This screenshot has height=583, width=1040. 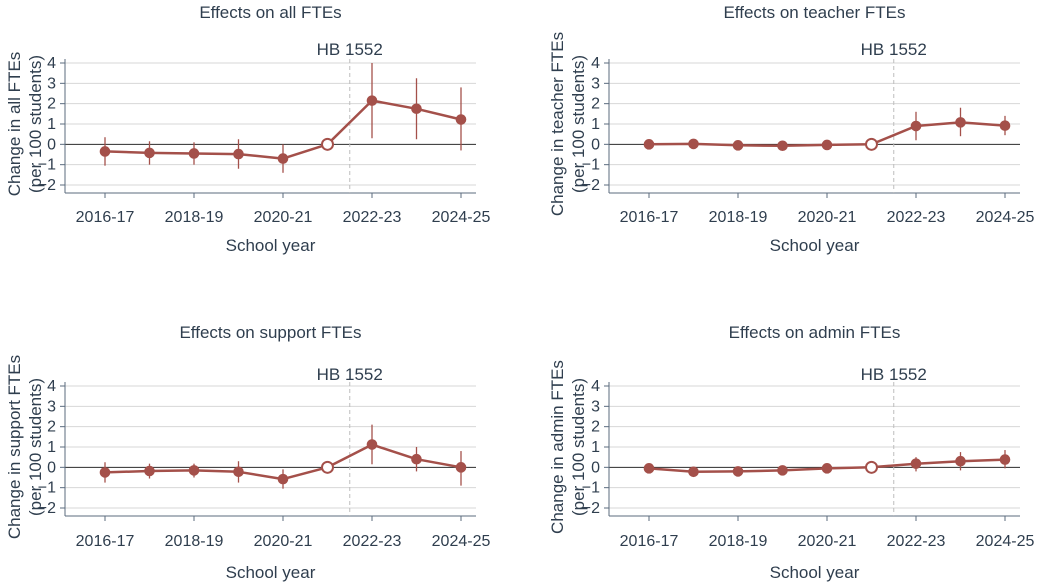 I want to click on chart-title: Effects on all FTEs, so click(x=270, y=12).